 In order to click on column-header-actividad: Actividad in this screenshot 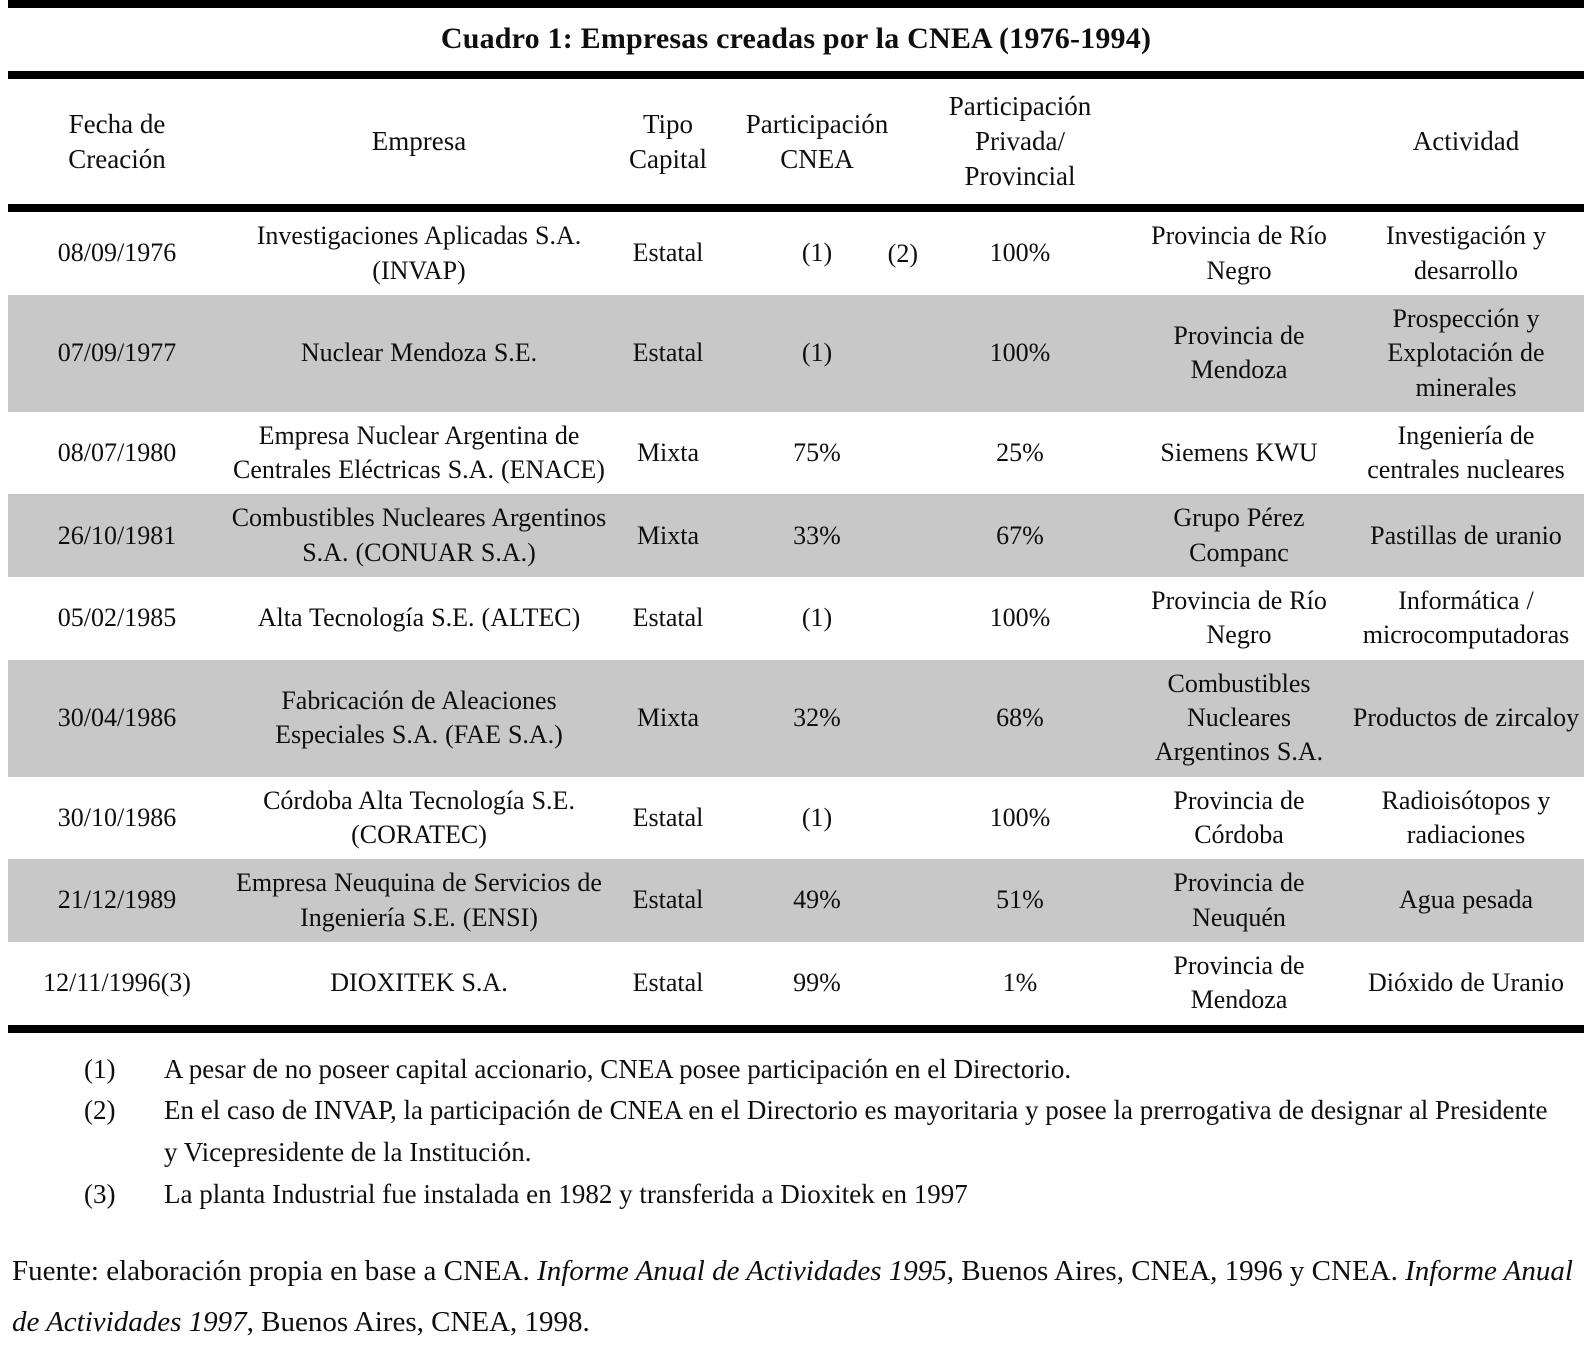, I will do `click(1466, 141)`.